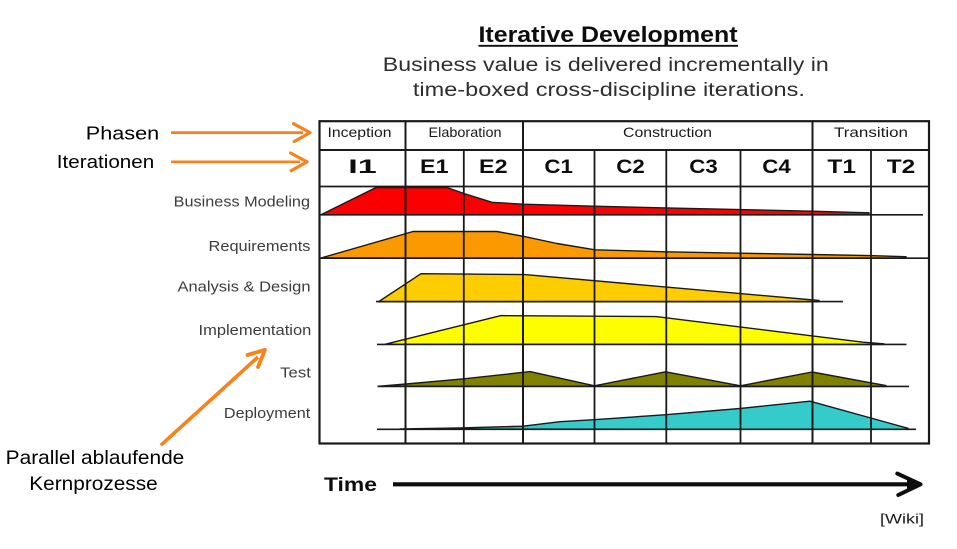 This screenshot has width=957, height=549. I want to click on svg-text: C4, so click(776, 167).